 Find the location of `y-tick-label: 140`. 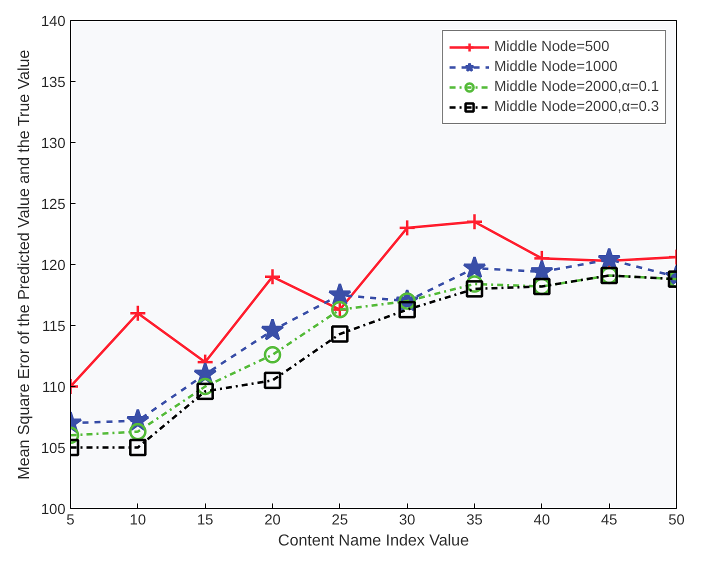

y-tick-label: 140 is located at coordinates (53, 22).